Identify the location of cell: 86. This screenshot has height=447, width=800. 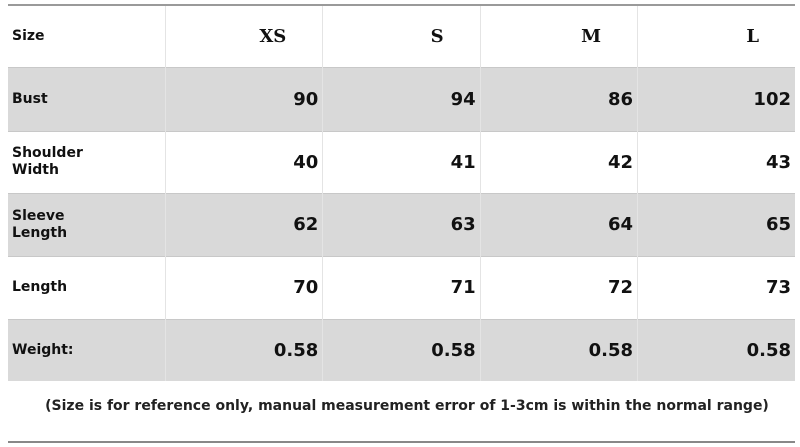
(558, 98).